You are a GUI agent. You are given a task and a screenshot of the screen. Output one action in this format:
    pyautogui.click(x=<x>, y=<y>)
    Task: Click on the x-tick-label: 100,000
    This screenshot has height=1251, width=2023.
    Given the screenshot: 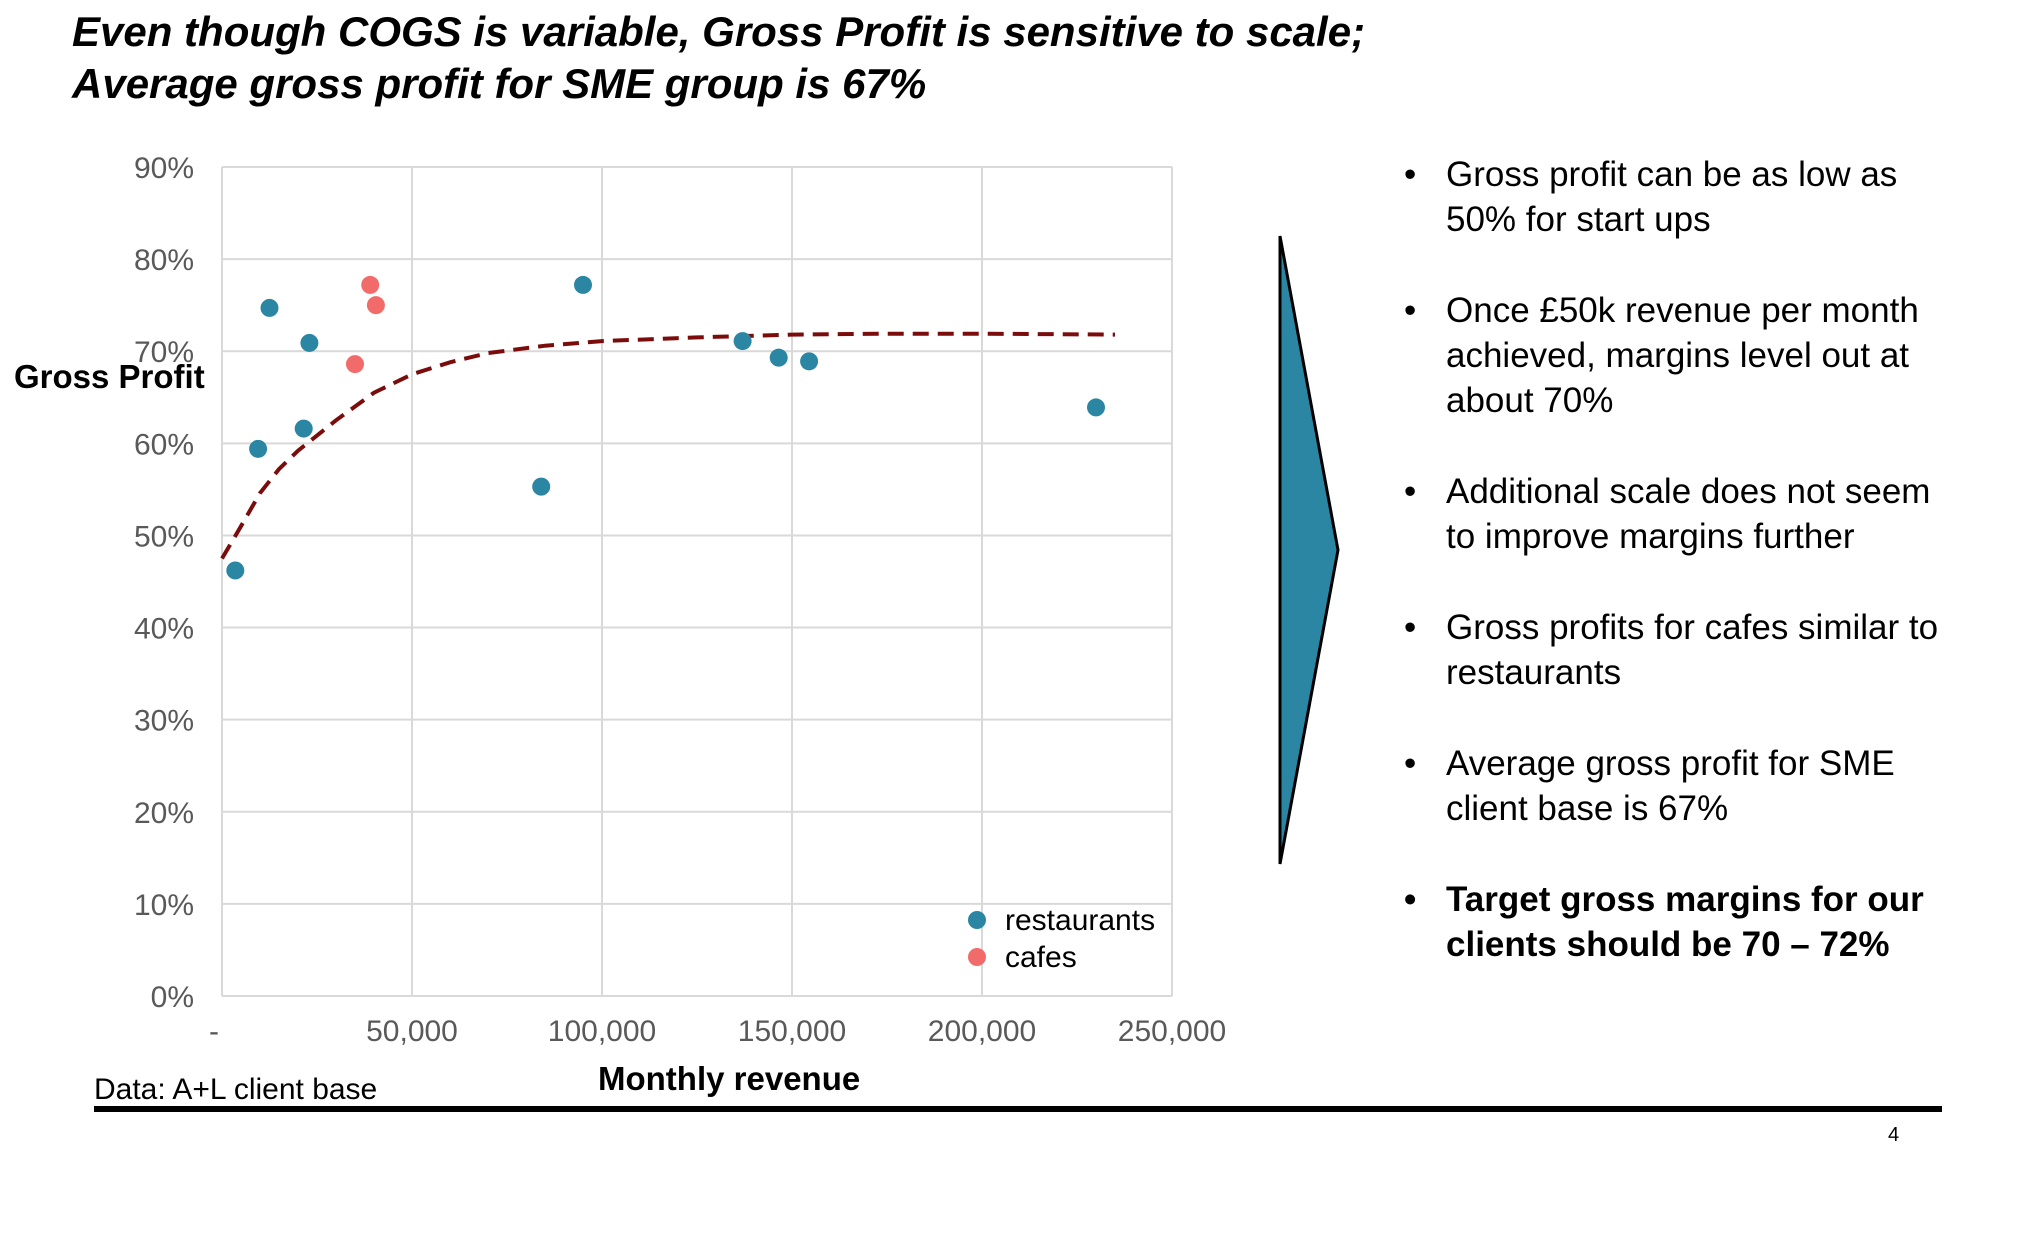 What is the action you would take?
    pyautogui.click(x=602, y=1031)
    